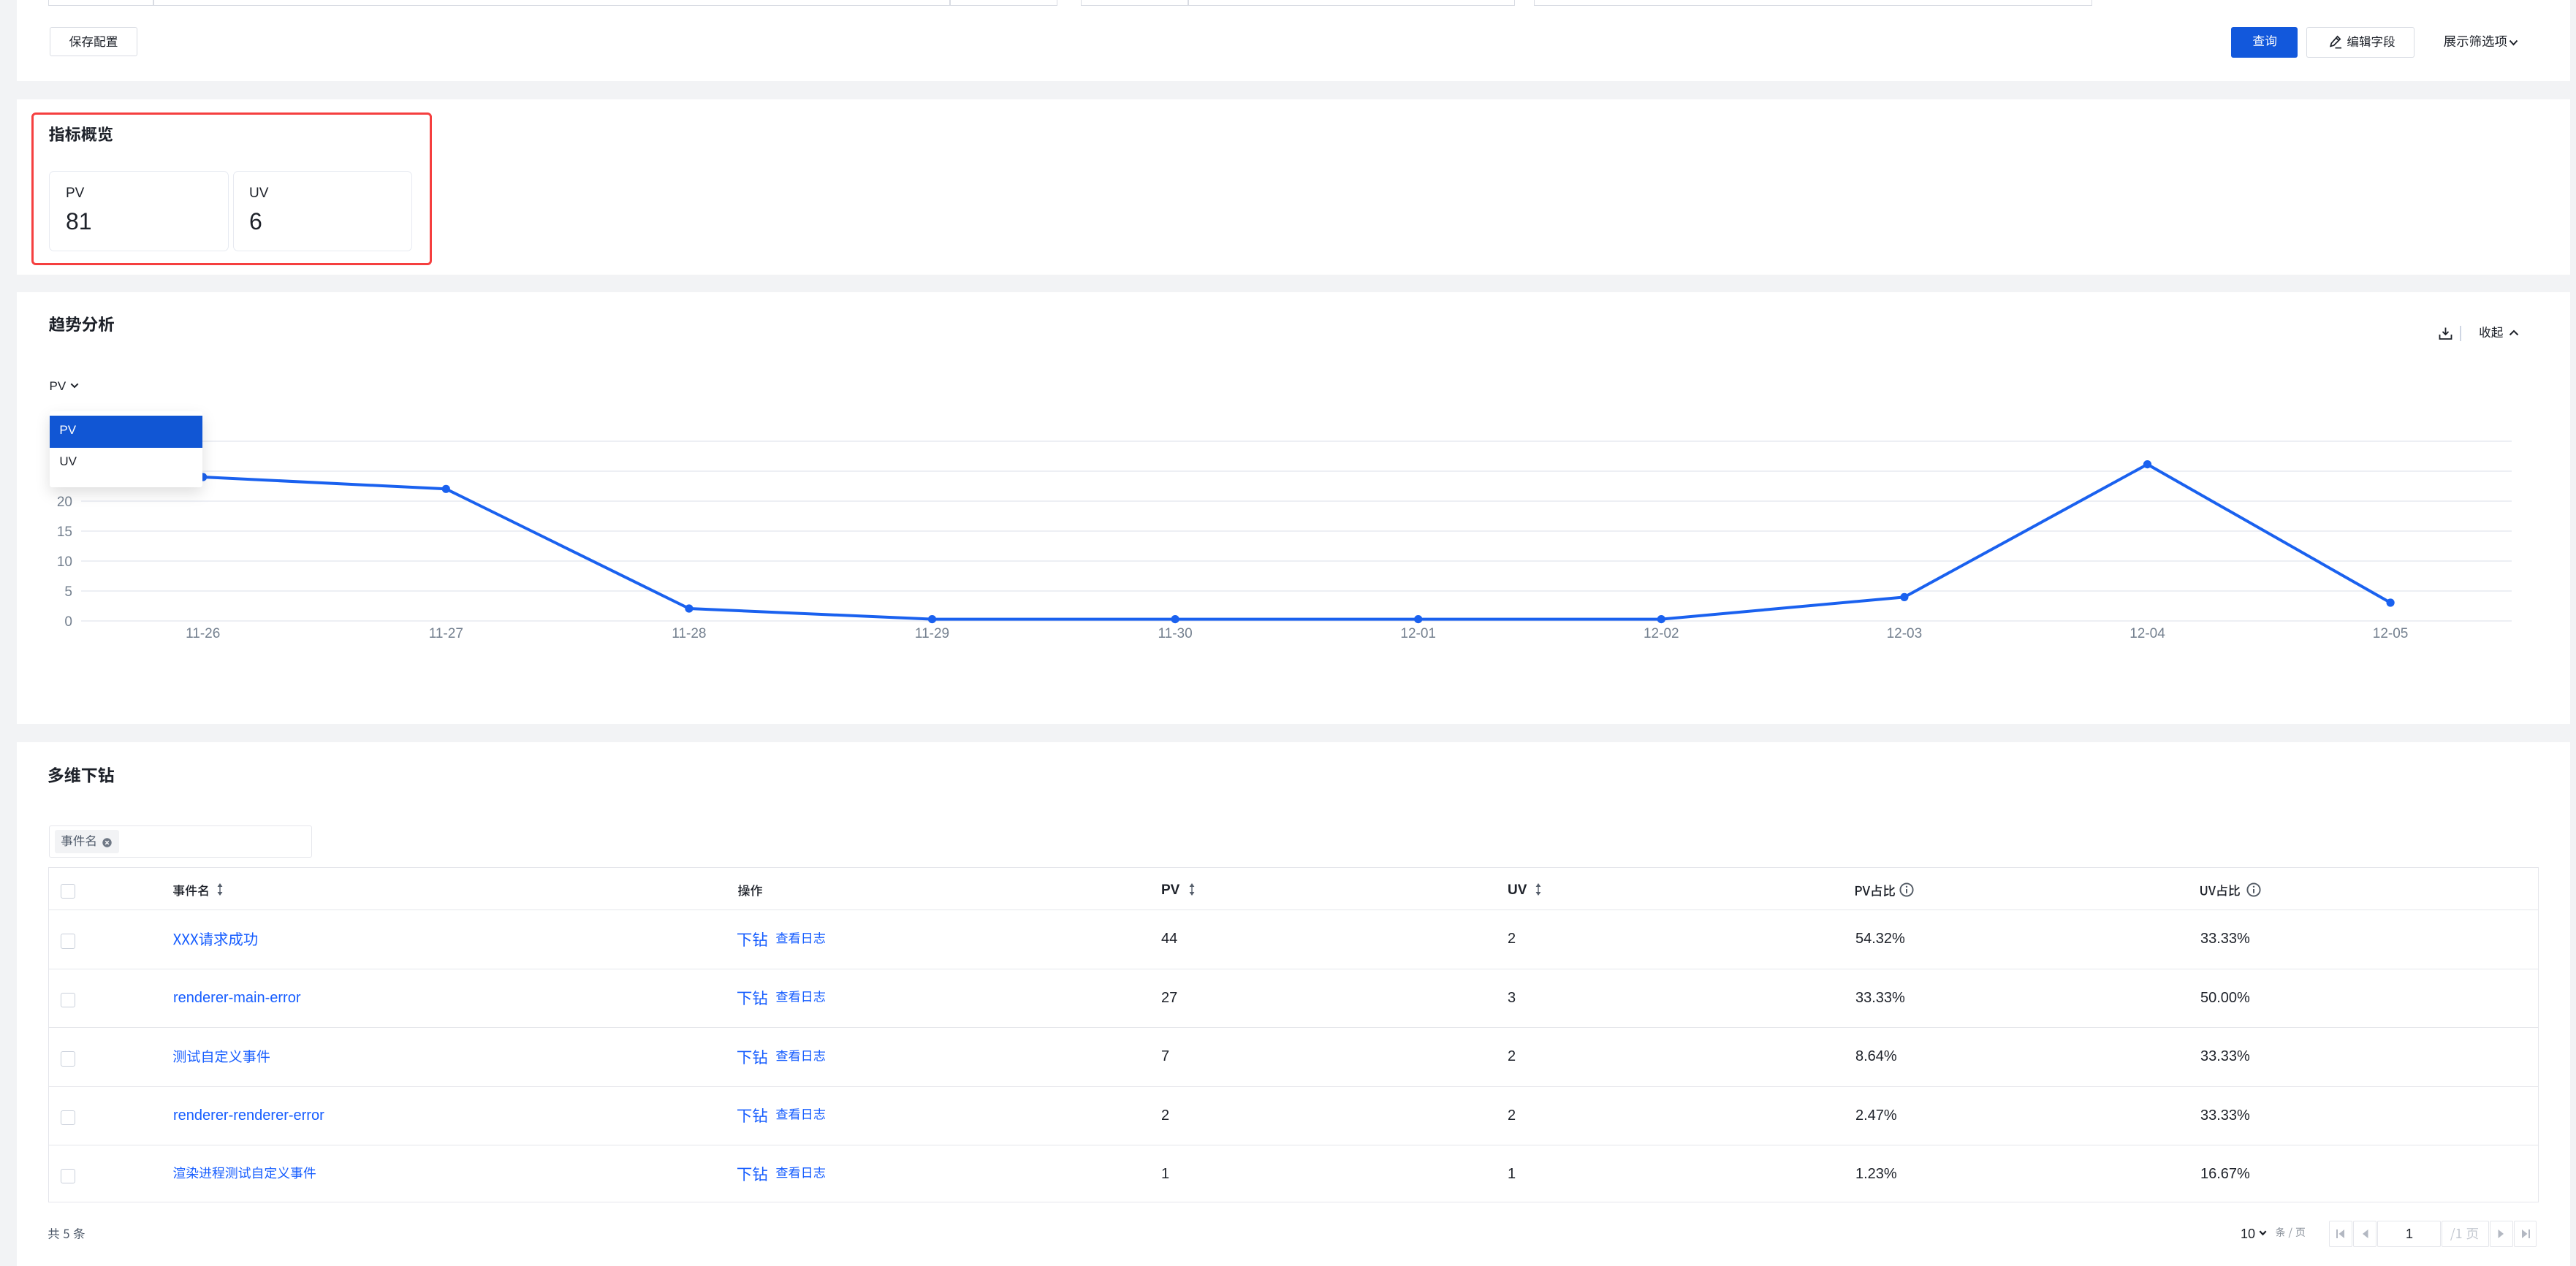 The image size is (2576, 1266). Describe the element at coordinates (68, 592) in the screenshot. I see `svg-text: 5` at that location.